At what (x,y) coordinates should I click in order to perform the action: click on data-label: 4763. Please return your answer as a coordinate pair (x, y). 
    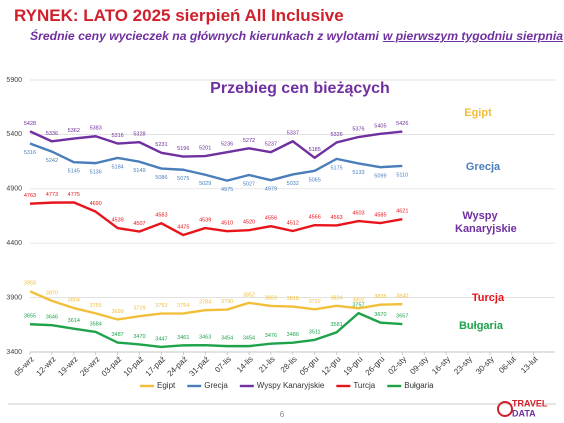
    Looking at the image, I should click on (30, 196).